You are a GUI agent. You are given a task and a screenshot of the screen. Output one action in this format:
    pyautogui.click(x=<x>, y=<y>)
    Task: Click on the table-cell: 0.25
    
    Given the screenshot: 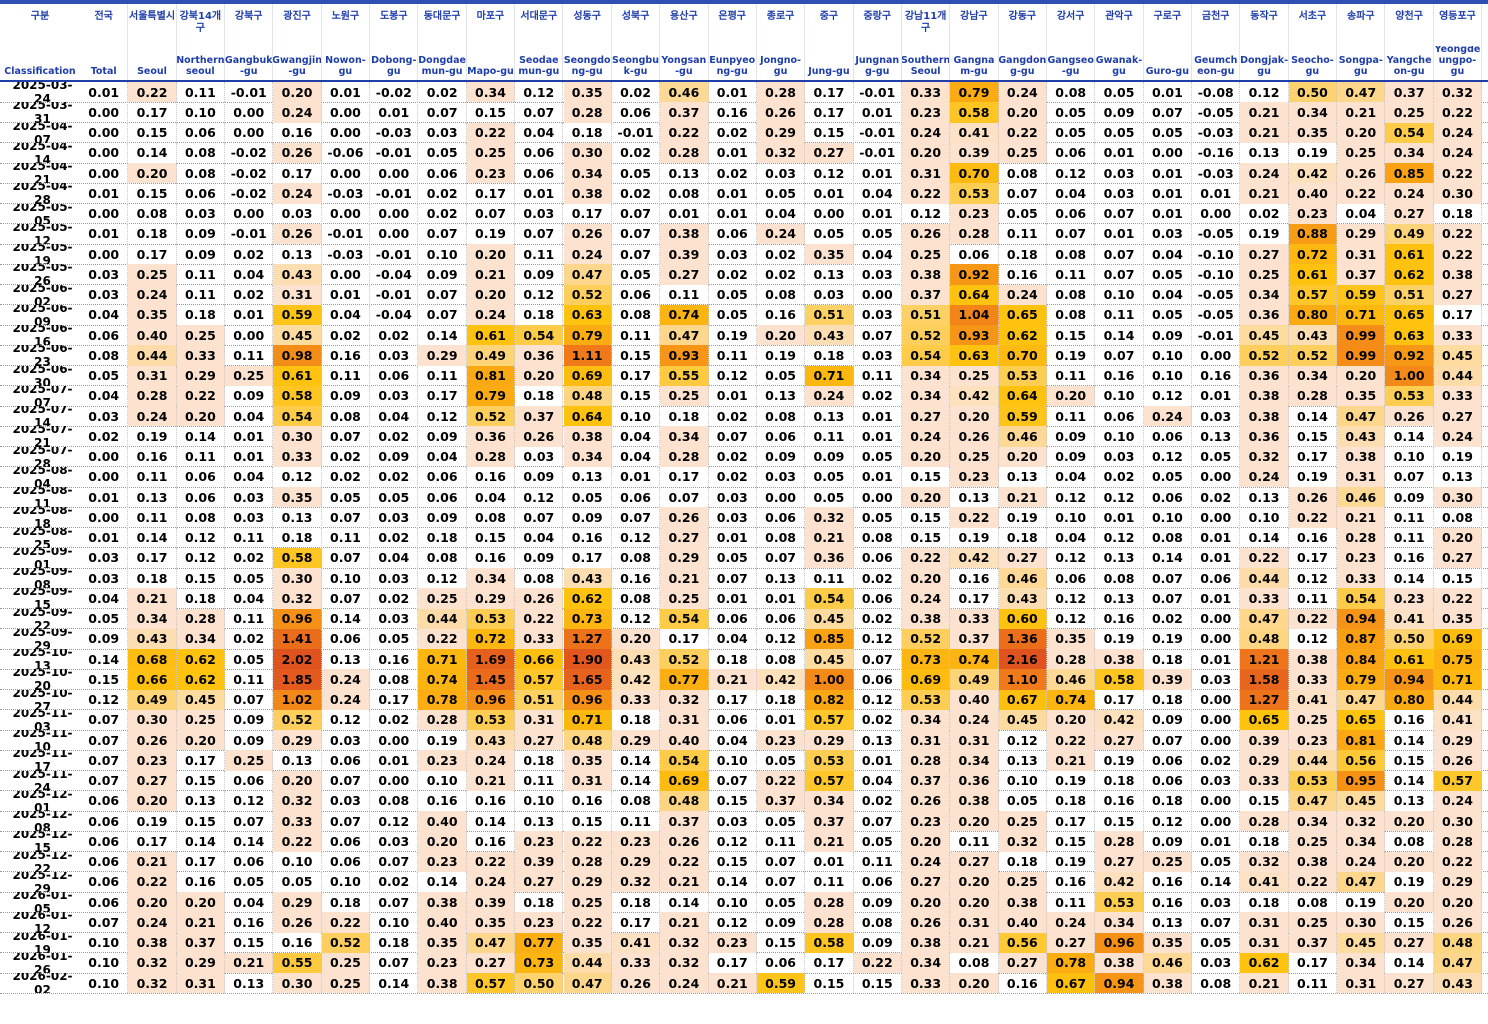 What is the action you would take?
    pyautogui.click(x=1313, y=719)
    